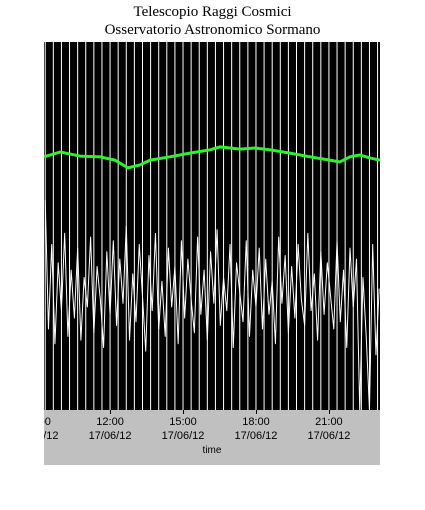 The image size is (425, 510). I want to click on x-tick-label: 18:00 17/06/12, so click(256, 429).